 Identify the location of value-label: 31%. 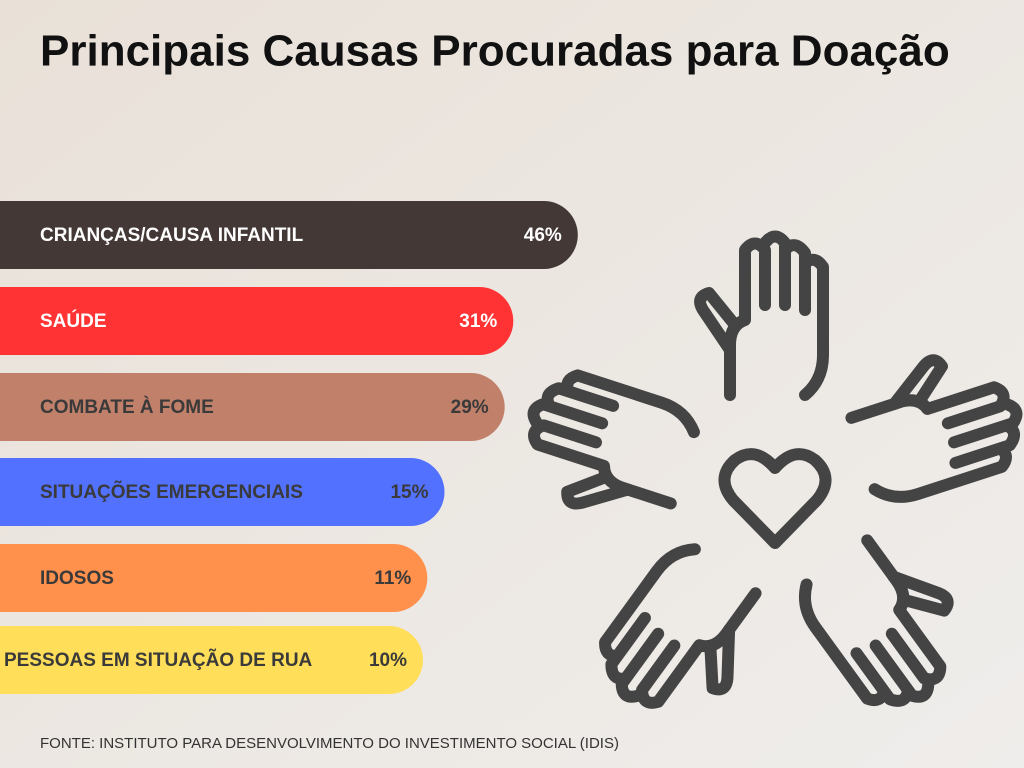
(478, 321).